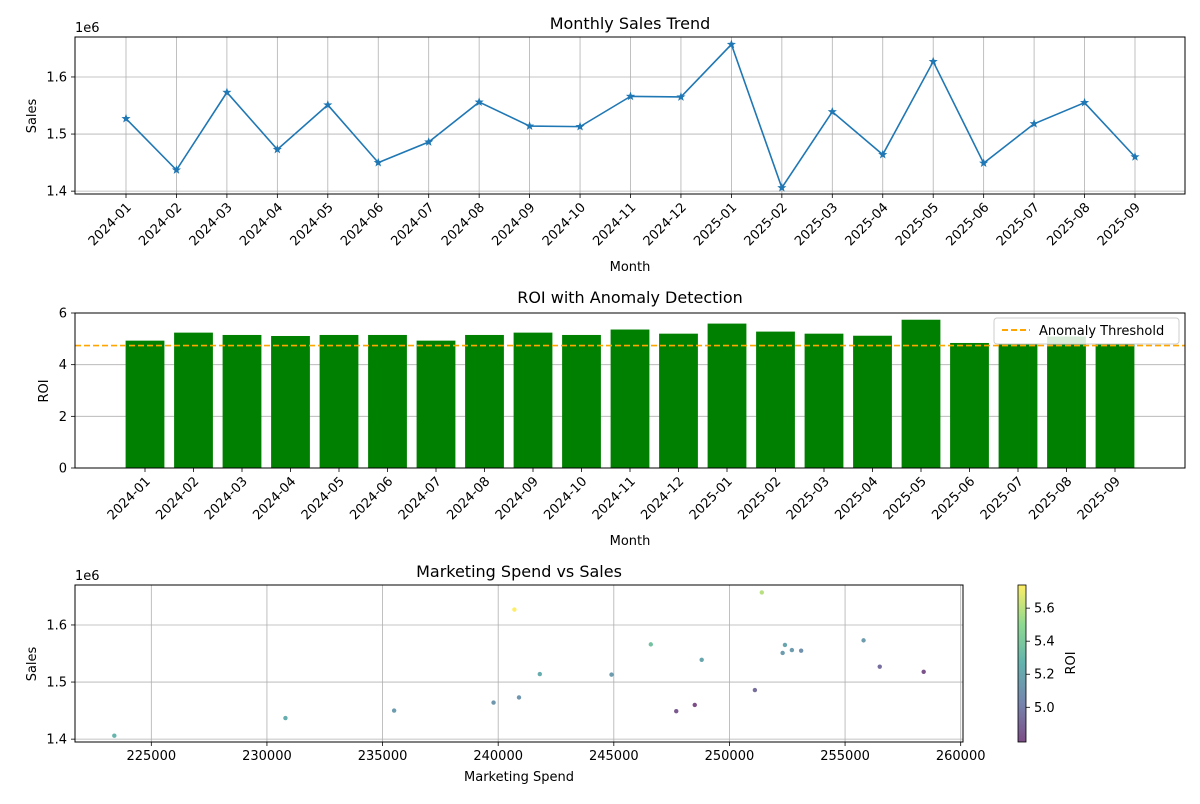 This screenshot has height=804, width=1200. I want to click on roi-y-tick-label: 0, so click(63, 469).